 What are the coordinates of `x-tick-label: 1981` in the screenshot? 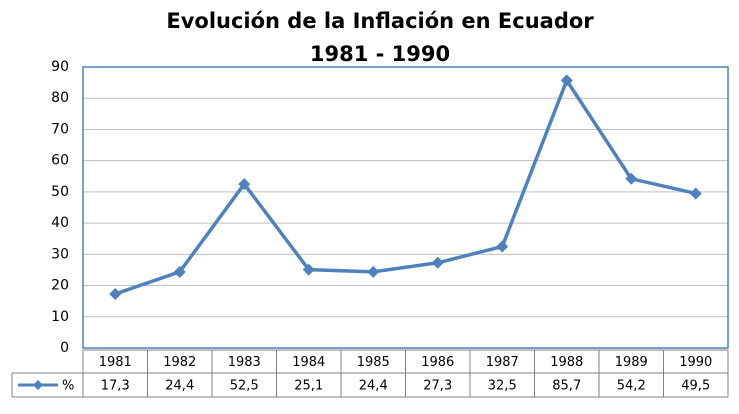 It's located at (115, 362).